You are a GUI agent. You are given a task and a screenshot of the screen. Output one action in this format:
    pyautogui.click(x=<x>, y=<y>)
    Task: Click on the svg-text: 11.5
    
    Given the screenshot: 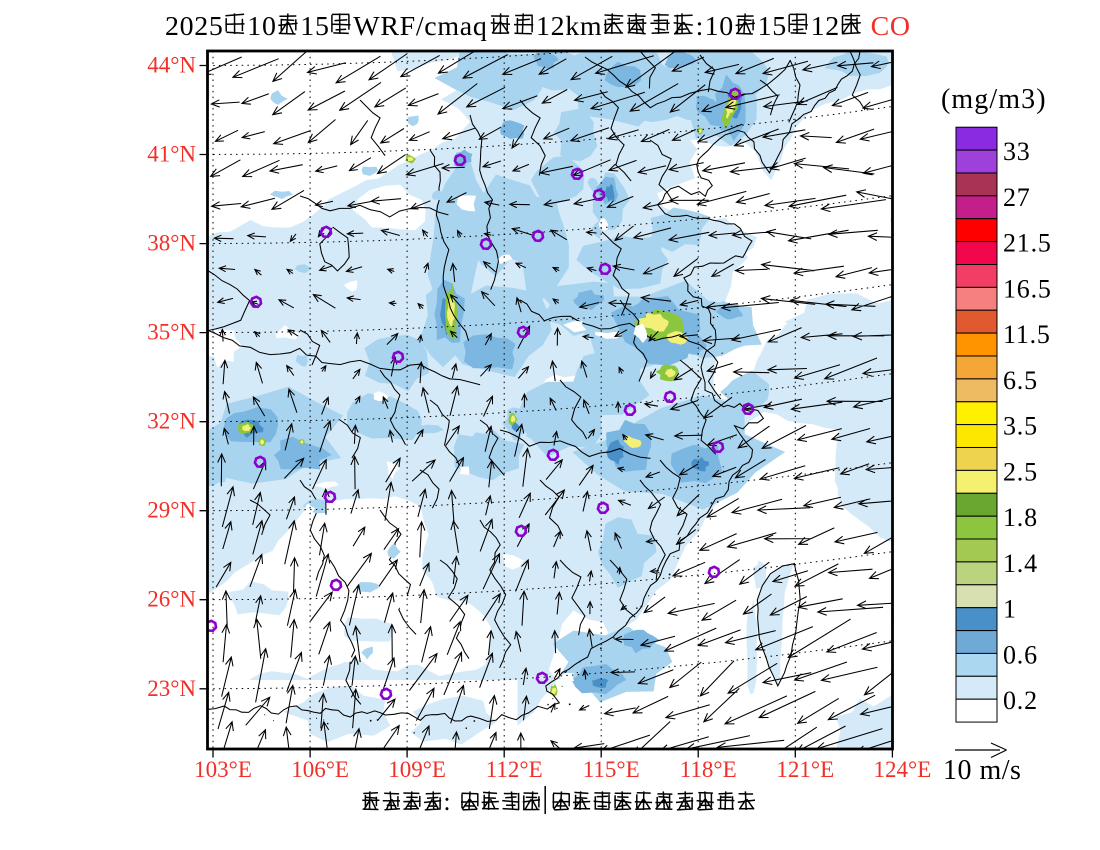 What is the action you would take?
    pyautogui.click(x=1027, y=334)
    